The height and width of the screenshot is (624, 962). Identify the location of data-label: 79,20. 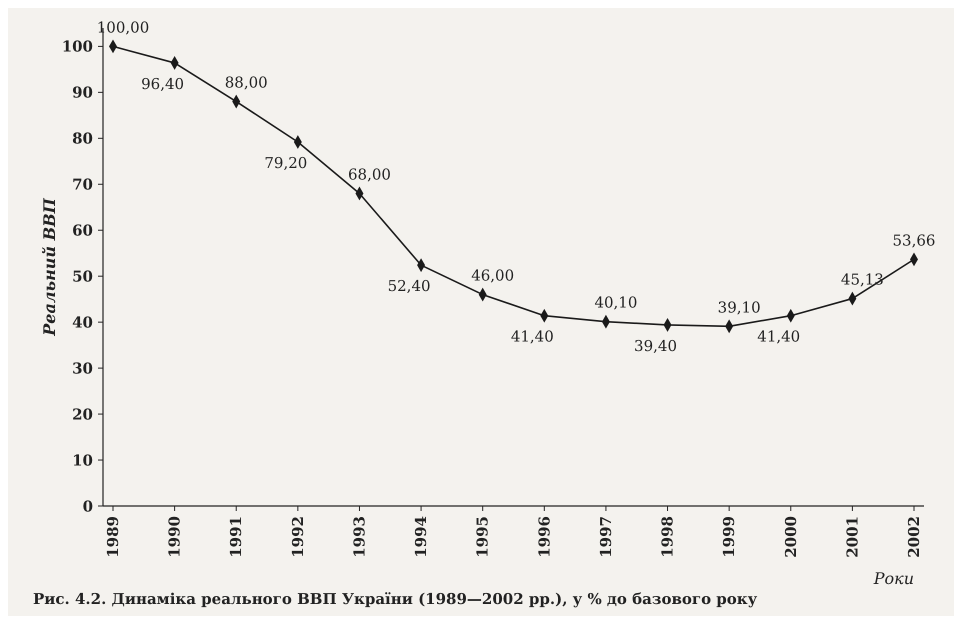
(286, 163).